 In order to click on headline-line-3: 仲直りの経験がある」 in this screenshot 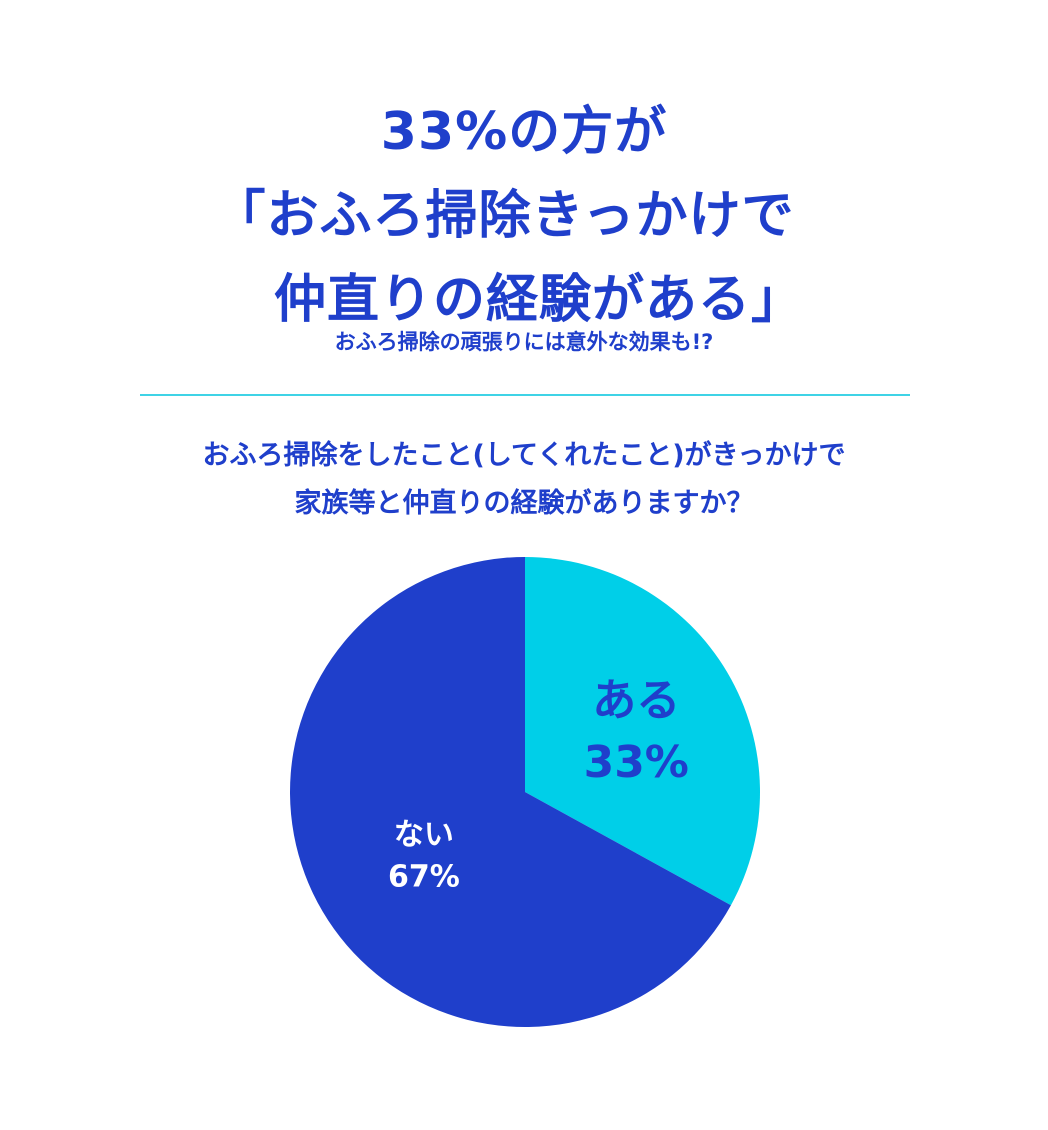, I will do `click(538, 300)`.